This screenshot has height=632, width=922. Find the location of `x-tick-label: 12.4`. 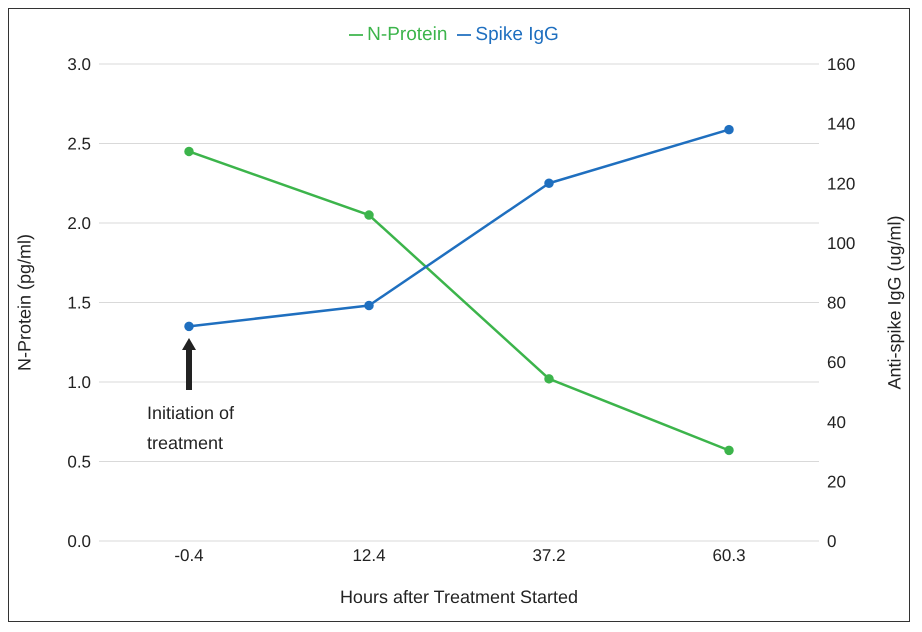

x-tick-label: 12.4 is located at coordinates (369, 556).